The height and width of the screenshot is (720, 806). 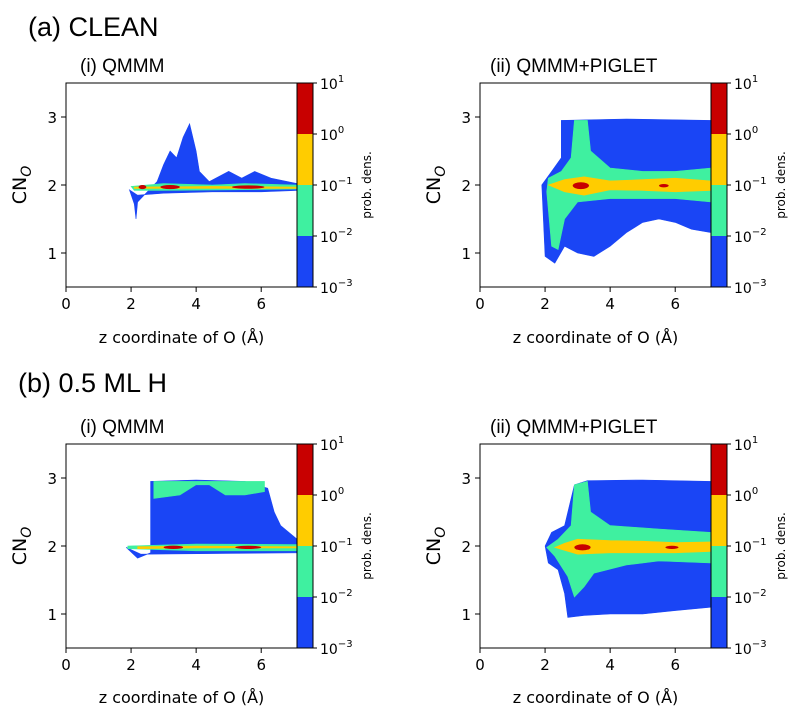 What do you see at coordinates (759, 232) in the screenshot?
I see `colorbar-tick-exponent: −2` at bounding box center [759, 232].